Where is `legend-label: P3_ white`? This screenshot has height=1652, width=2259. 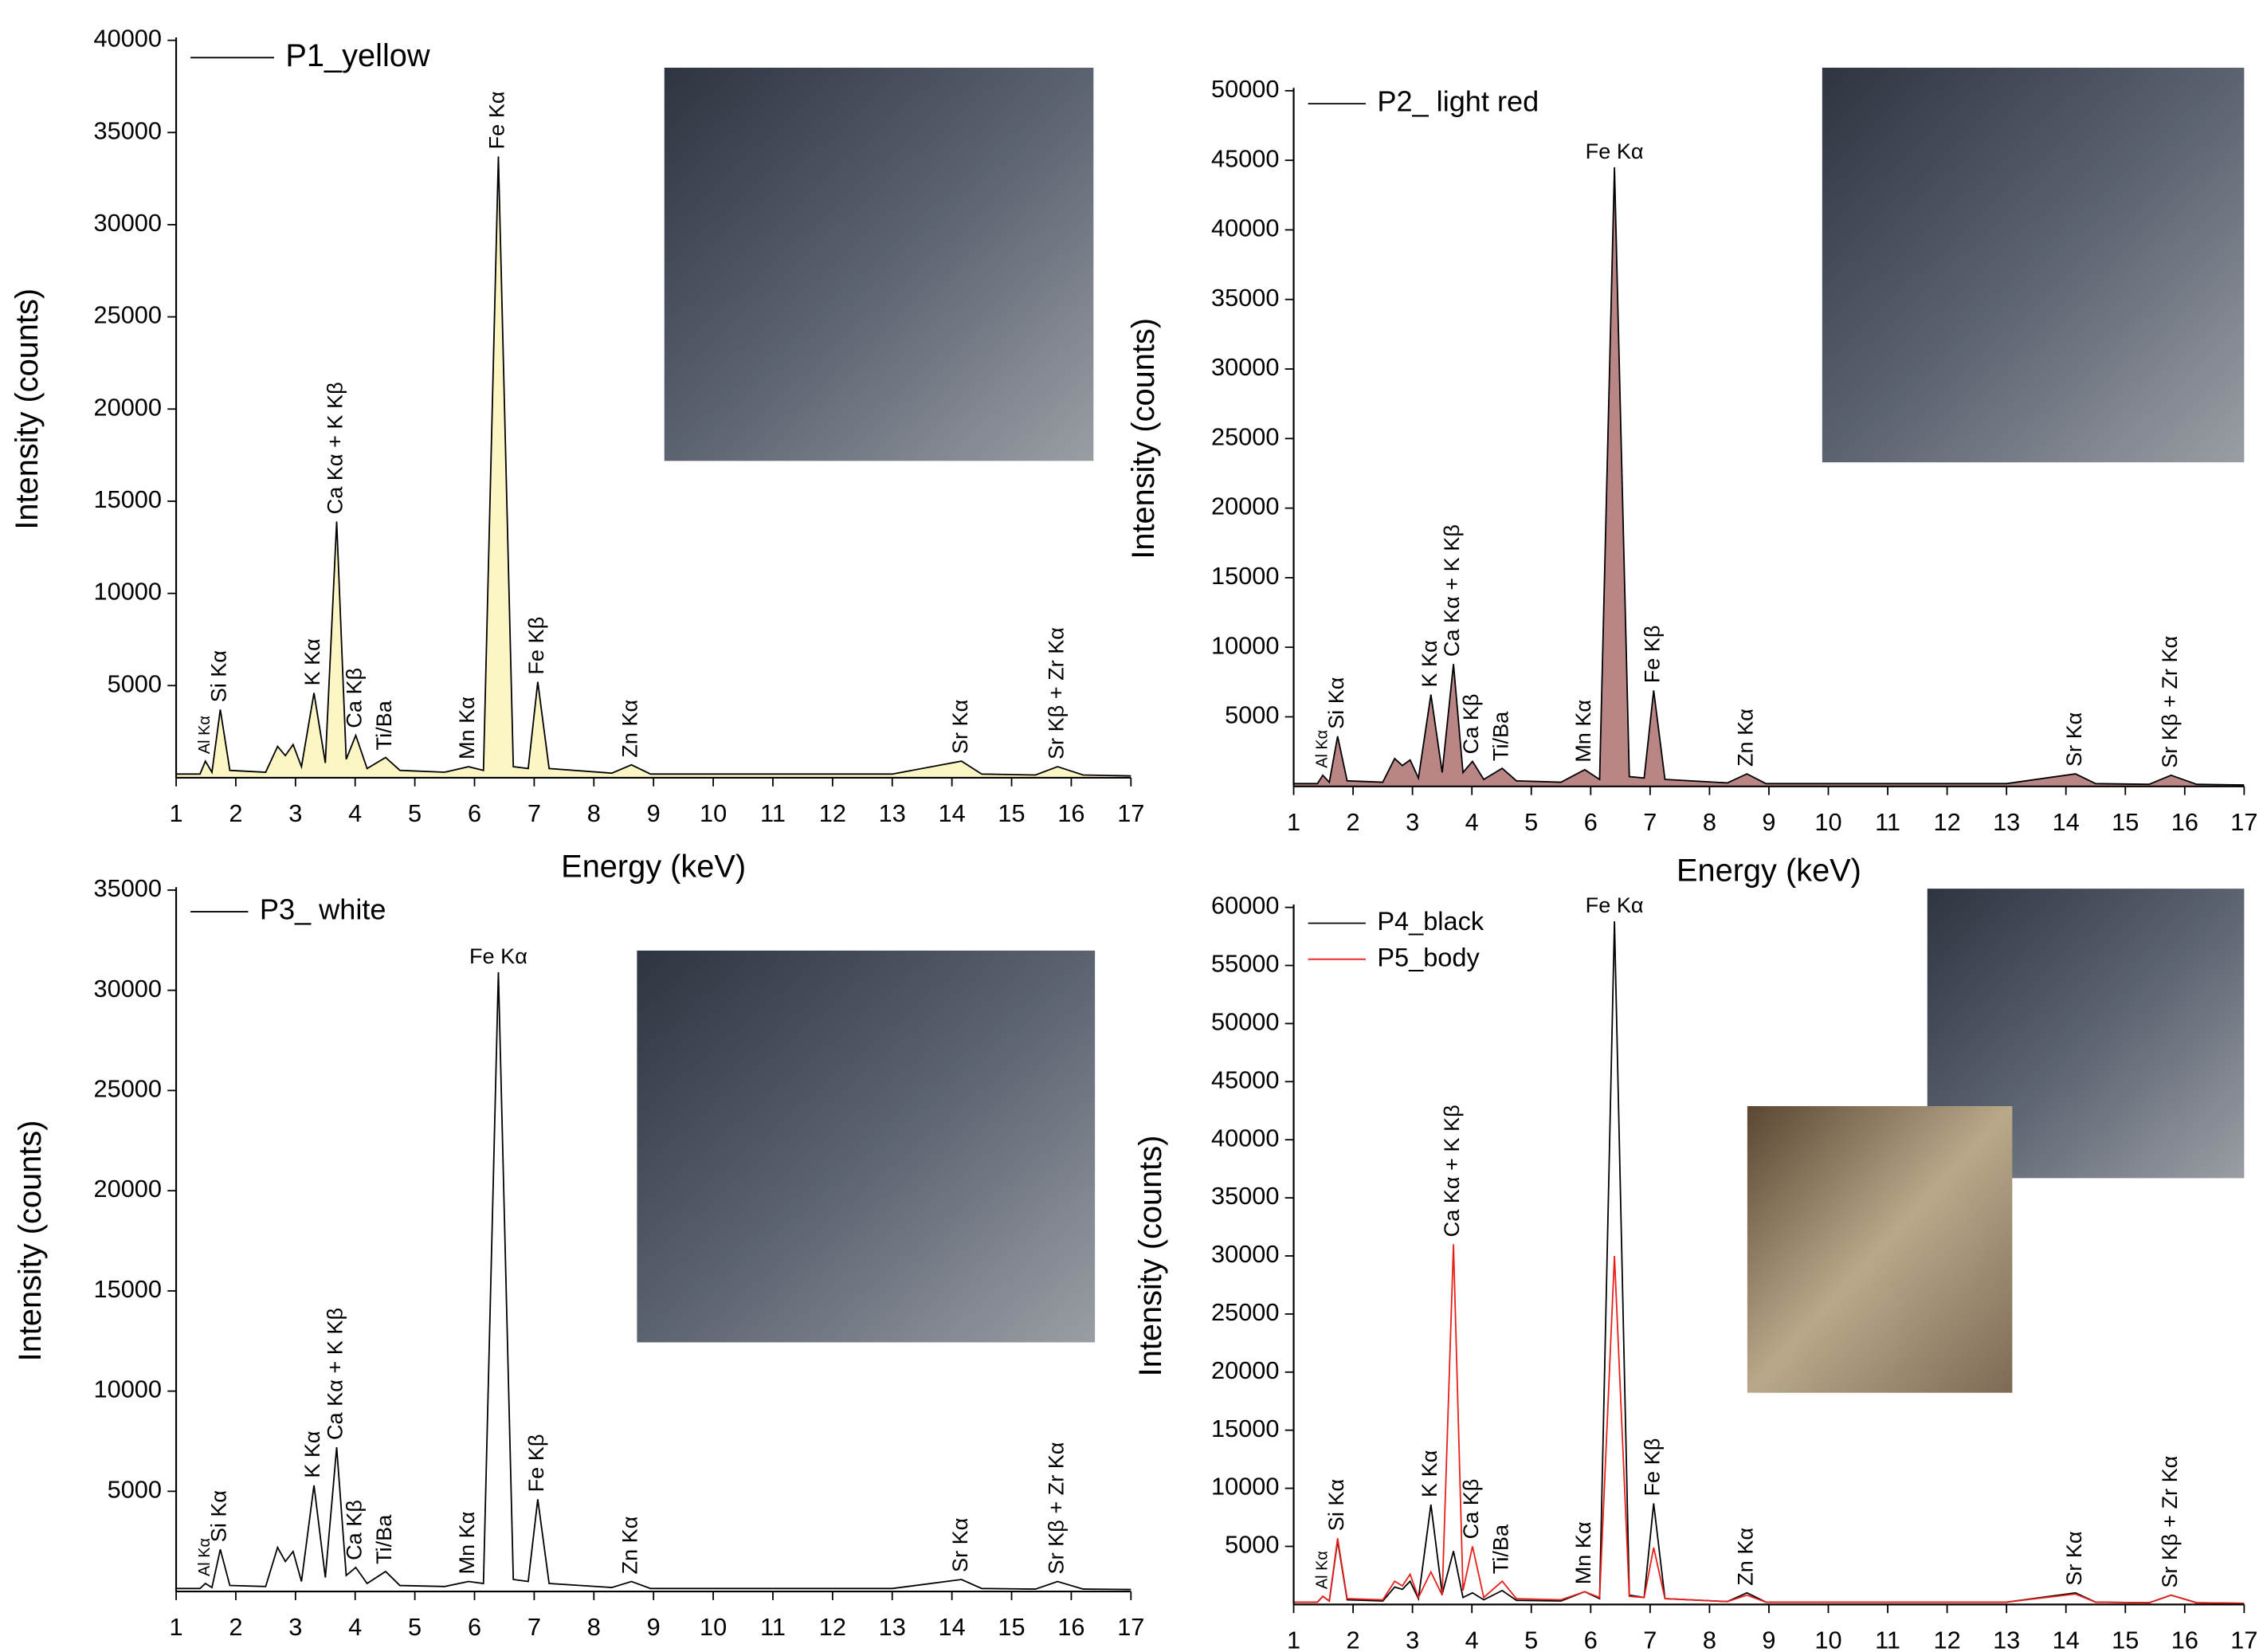 legend-label: P3_ white is located at coordinates (323, 910).